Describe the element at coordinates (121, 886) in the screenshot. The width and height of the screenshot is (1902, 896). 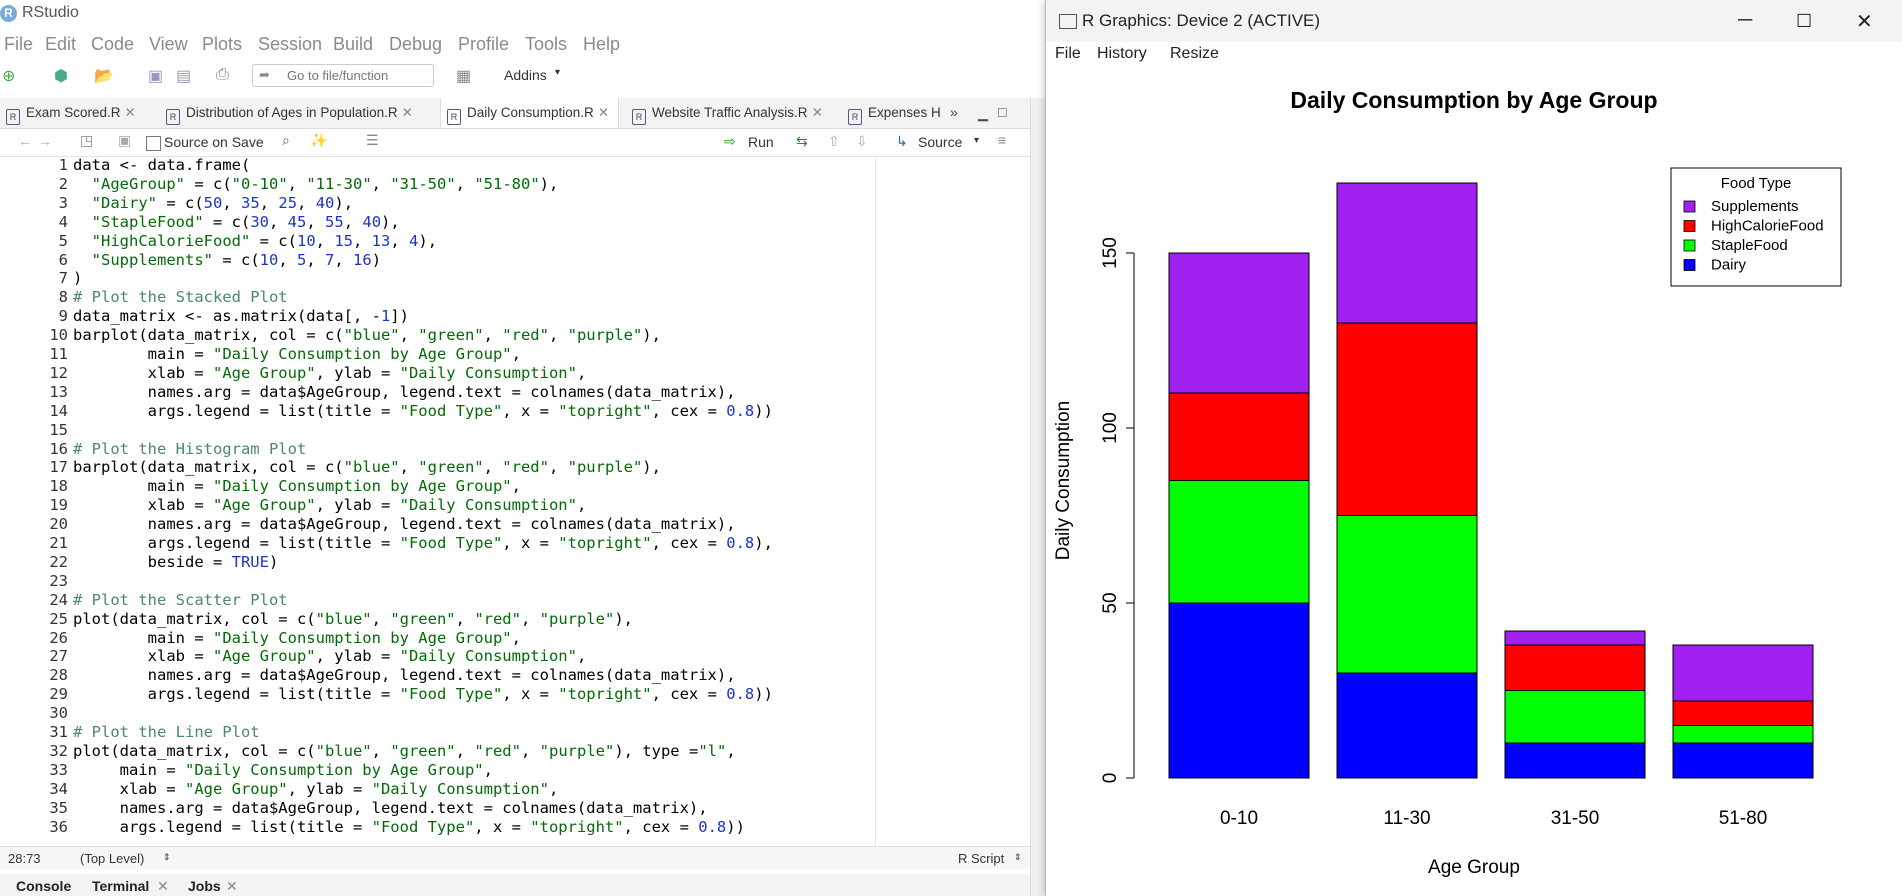
I see `tab-terminal: Terminal` at that location.